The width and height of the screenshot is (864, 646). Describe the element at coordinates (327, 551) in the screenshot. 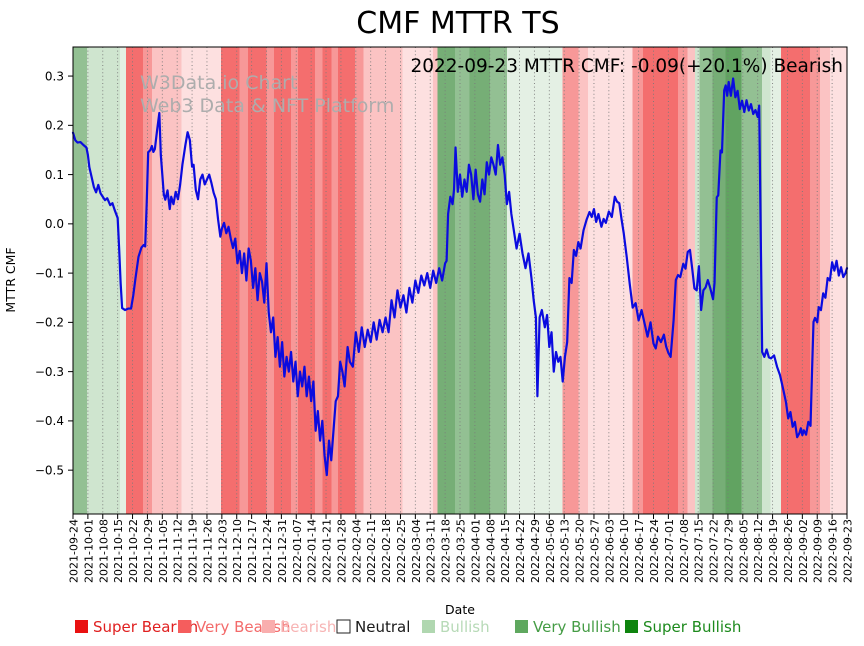

I see `x-tick-label: 2022-01-21` at that location.